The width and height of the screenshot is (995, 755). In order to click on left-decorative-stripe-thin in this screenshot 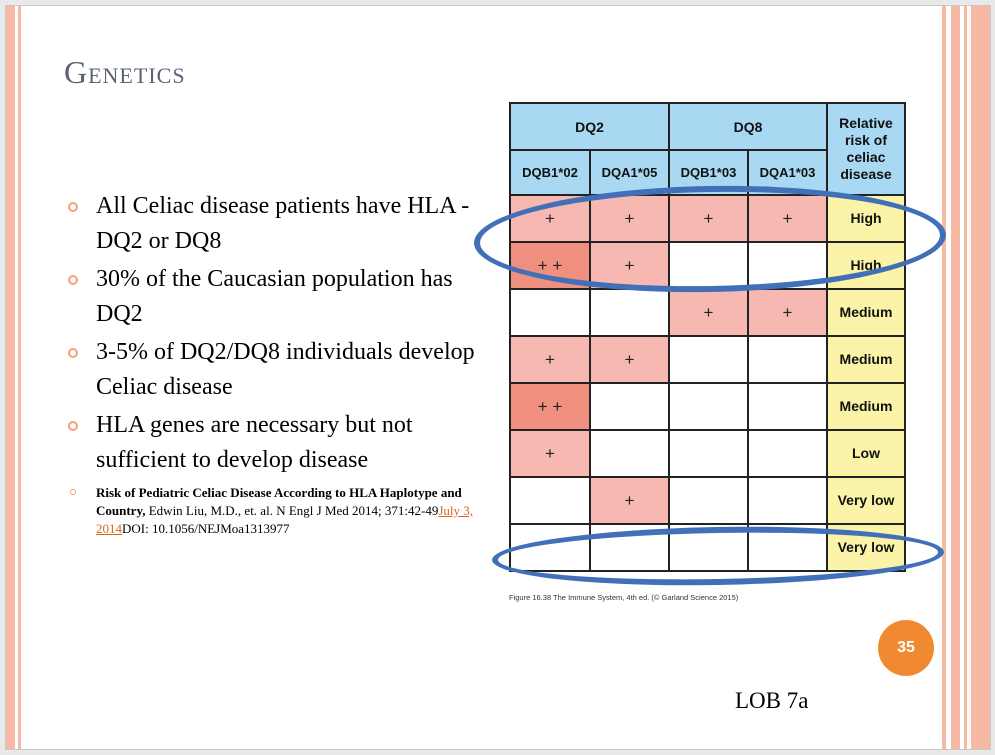, I will do `click(19, 377)`.